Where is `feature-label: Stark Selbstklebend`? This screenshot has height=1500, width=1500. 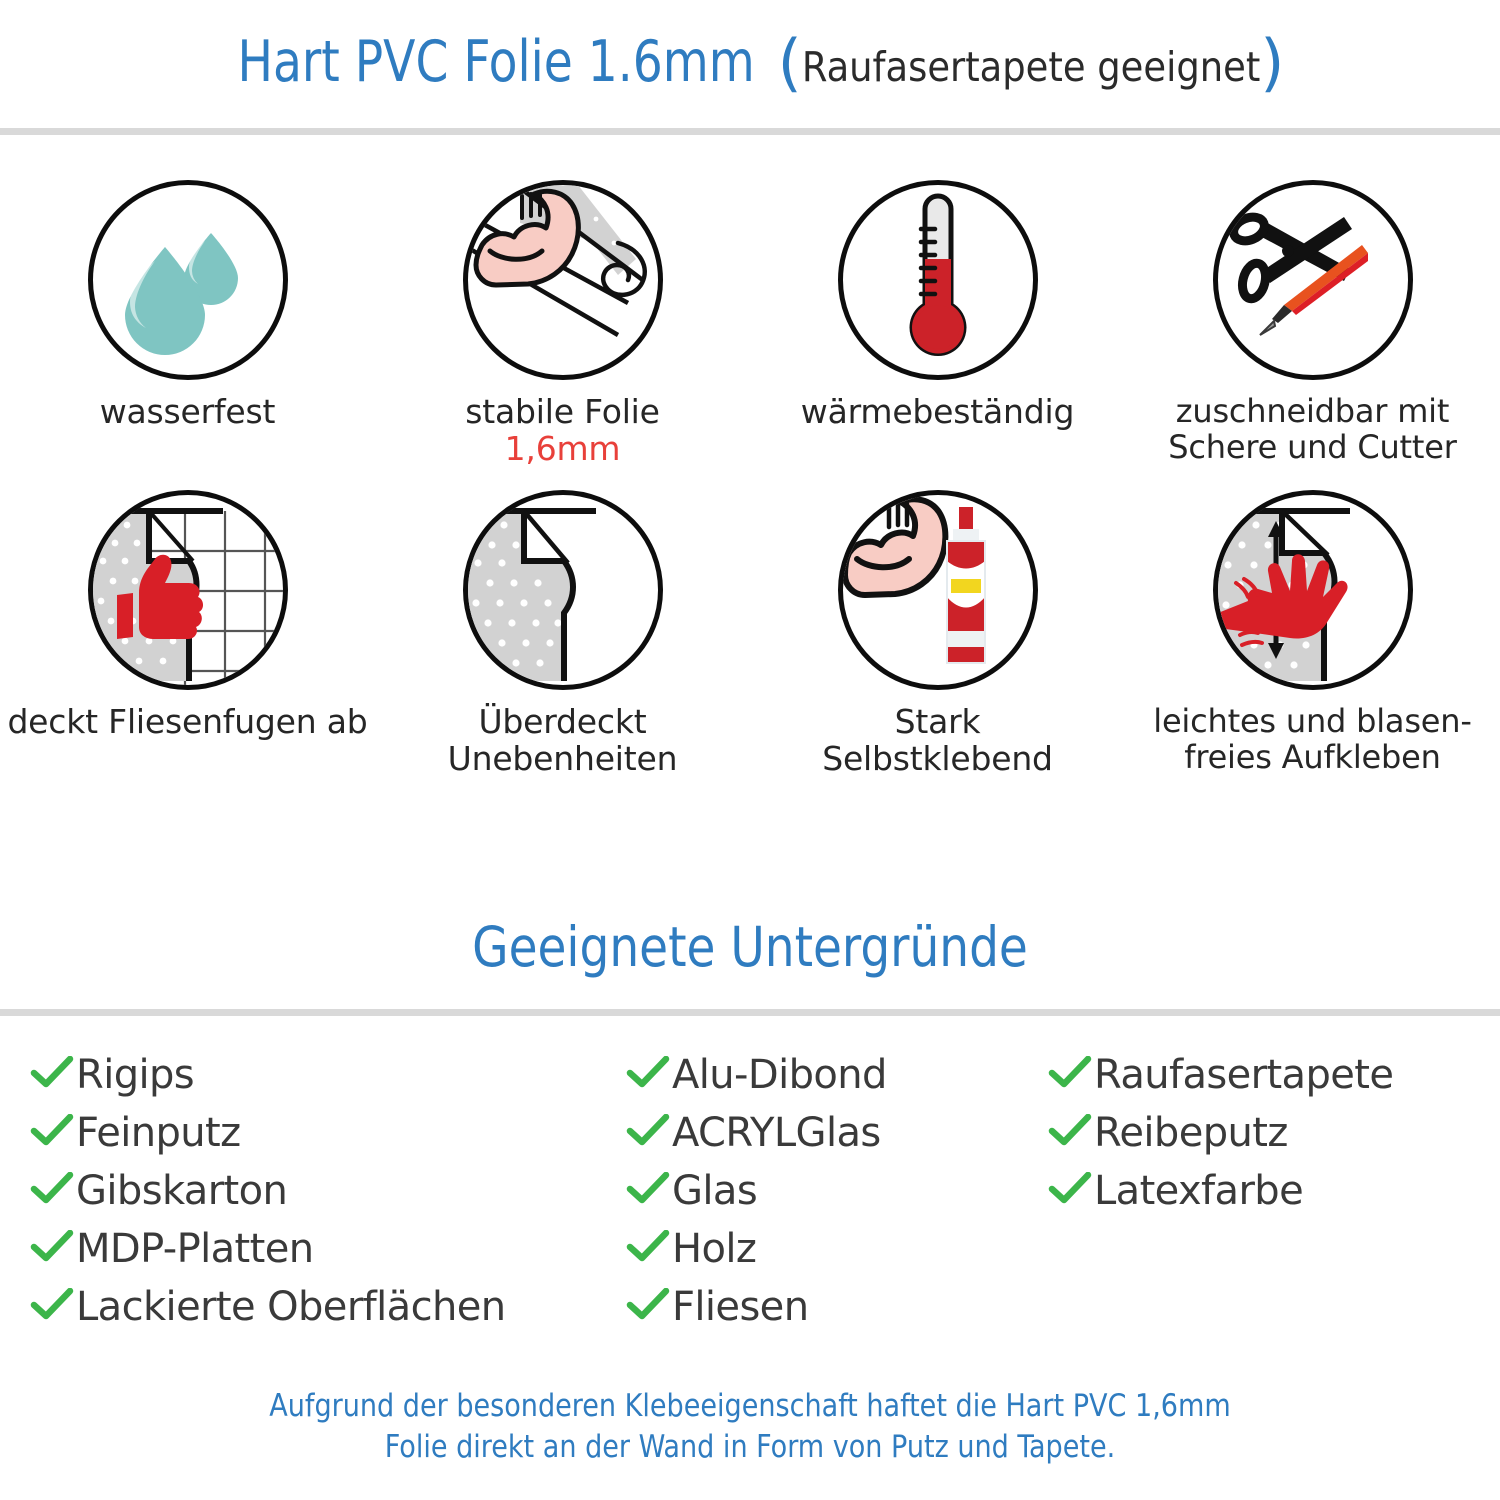 feature-label: Stark Selbstklebend is located at coordinates (937, 739).